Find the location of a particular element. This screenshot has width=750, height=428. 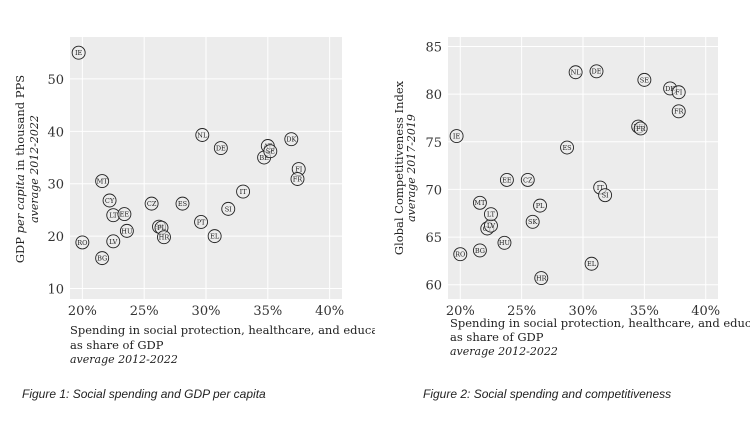

data-point: RO is located at coordinates (460, 254).